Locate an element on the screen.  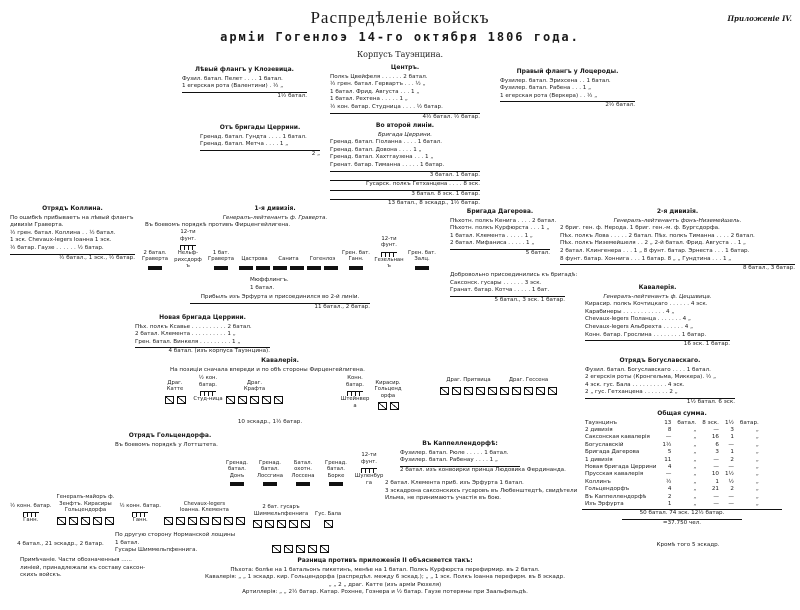
block-line: ½ грен. батал. Коллина . . ½ батал. is located at coordinates (63, 232).